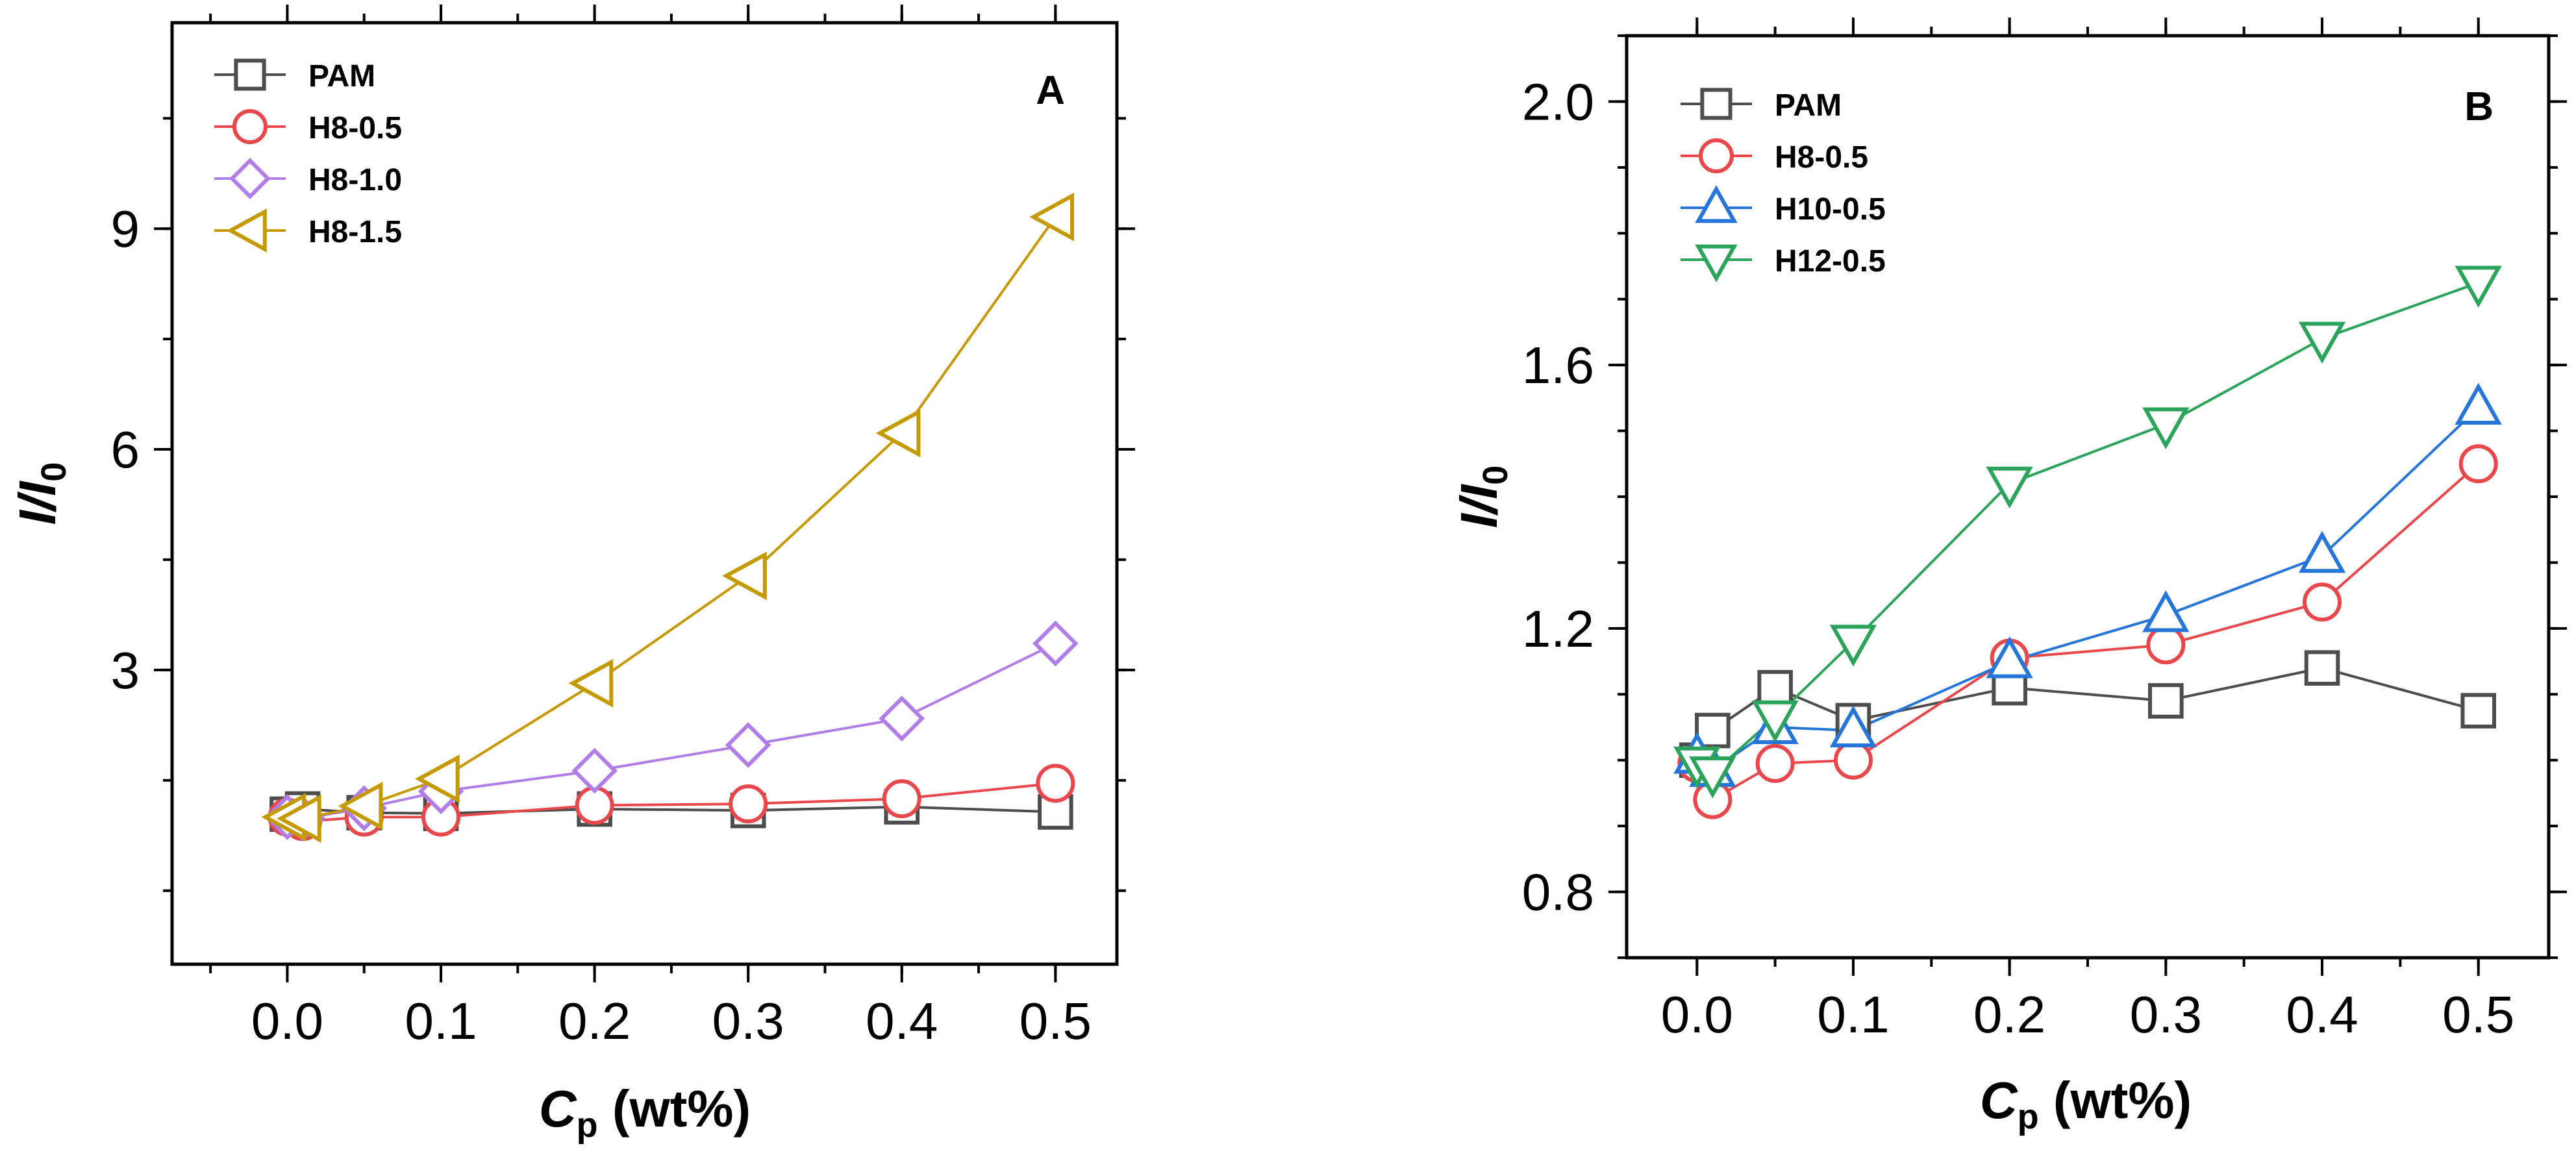  Describe the element at coordinates (1558, 629) in the screenshot. I see `y-tick-label: 1.2` at that location.